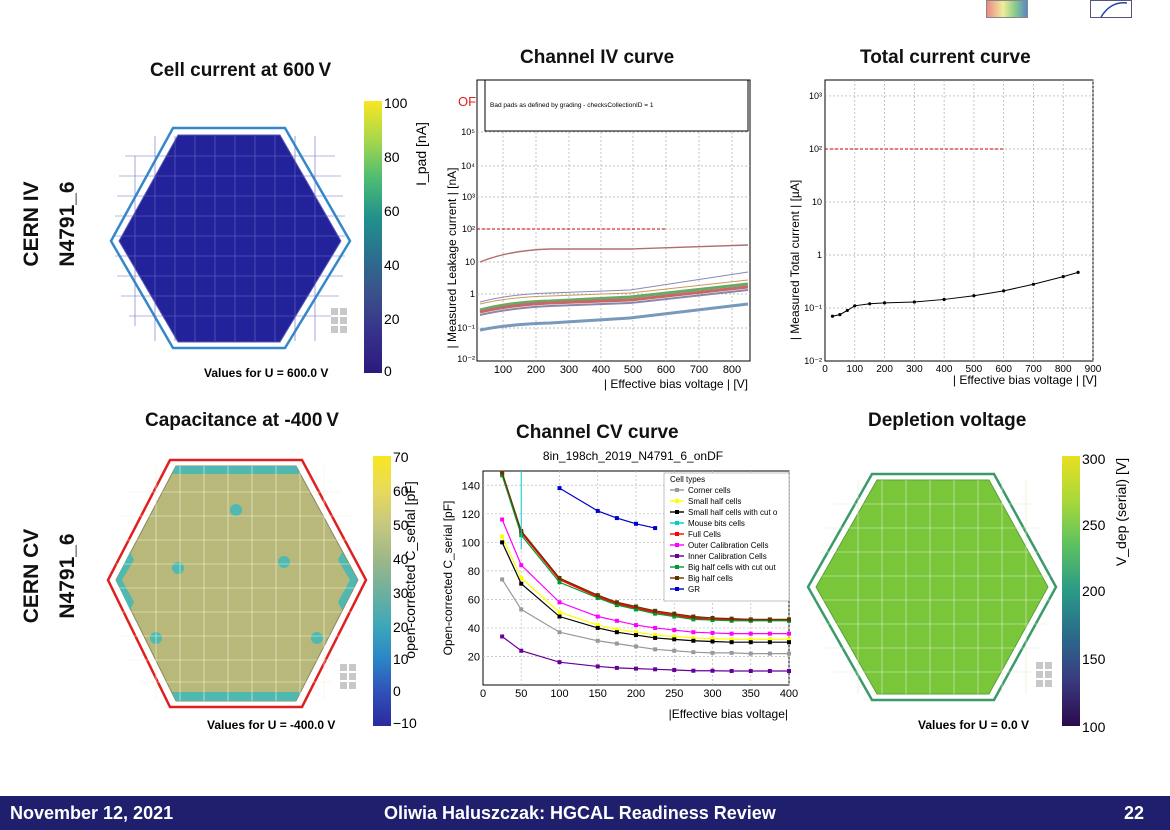 Image resolution: width=1170 pixels, height=830 pixels. I want to click on total-xtick: 900, so click(1093, 369).